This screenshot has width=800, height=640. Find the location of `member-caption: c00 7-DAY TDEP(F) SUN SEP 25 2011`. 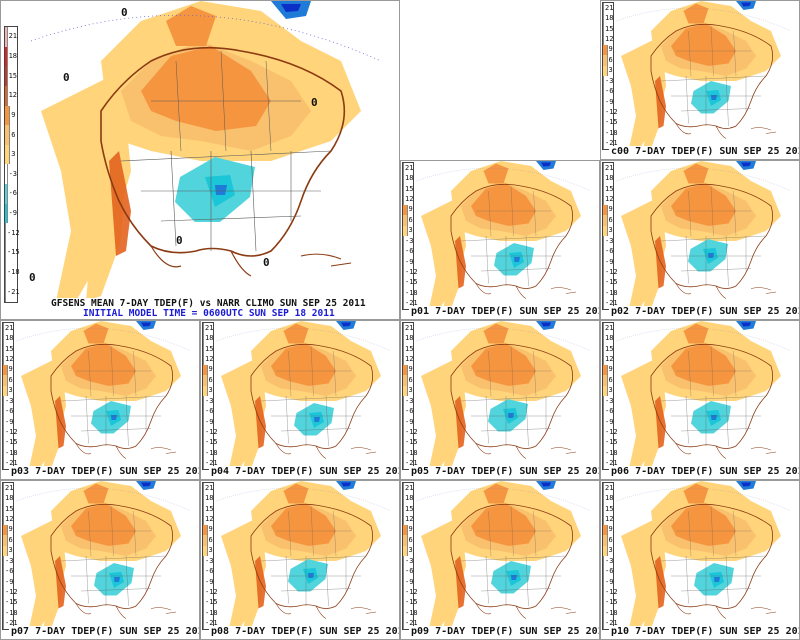

member-caption: c00 7-DAY TDEP(F) SUN SEP 25 2011 is located at coordinates (704, 151).